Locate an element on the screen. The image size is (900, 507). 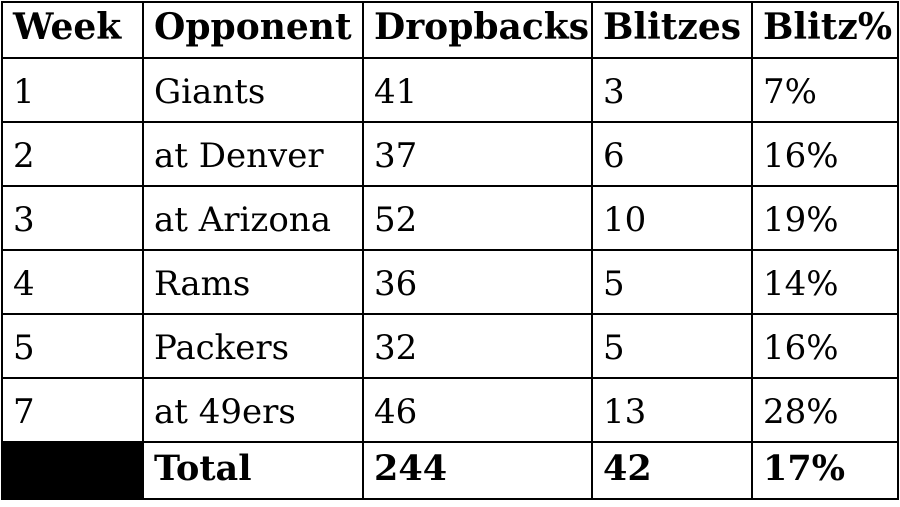
total-week-filled-cell is located at coordinates (72, 470).